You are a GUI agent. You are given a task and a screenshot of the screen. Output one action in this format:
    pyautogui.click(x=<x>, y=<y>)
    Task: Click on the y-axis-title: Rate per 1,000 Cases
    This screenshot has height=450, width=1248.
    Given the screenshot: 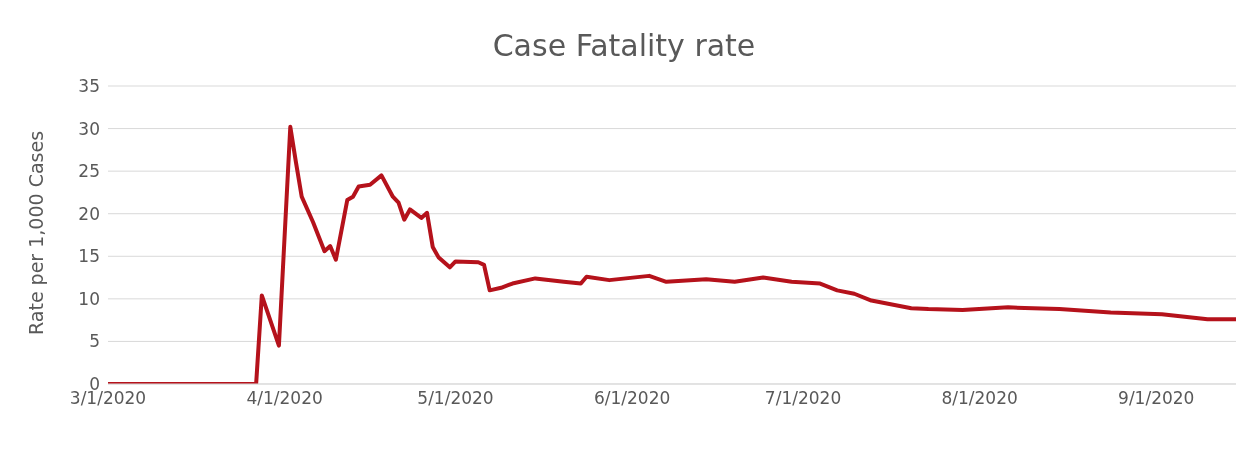 What is the action you would take?
    pyautogui.click(x=35, y=232)
    